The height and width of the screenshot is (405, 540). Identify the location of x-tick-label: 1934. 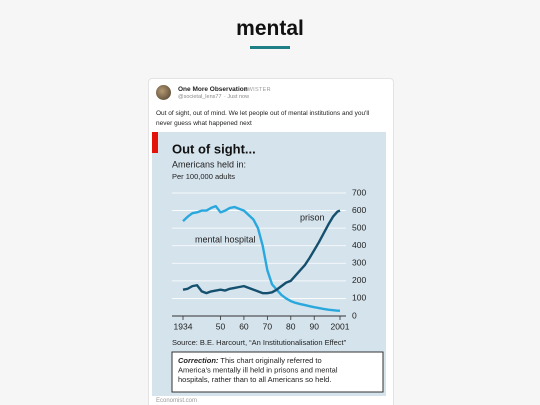
(183, 326).